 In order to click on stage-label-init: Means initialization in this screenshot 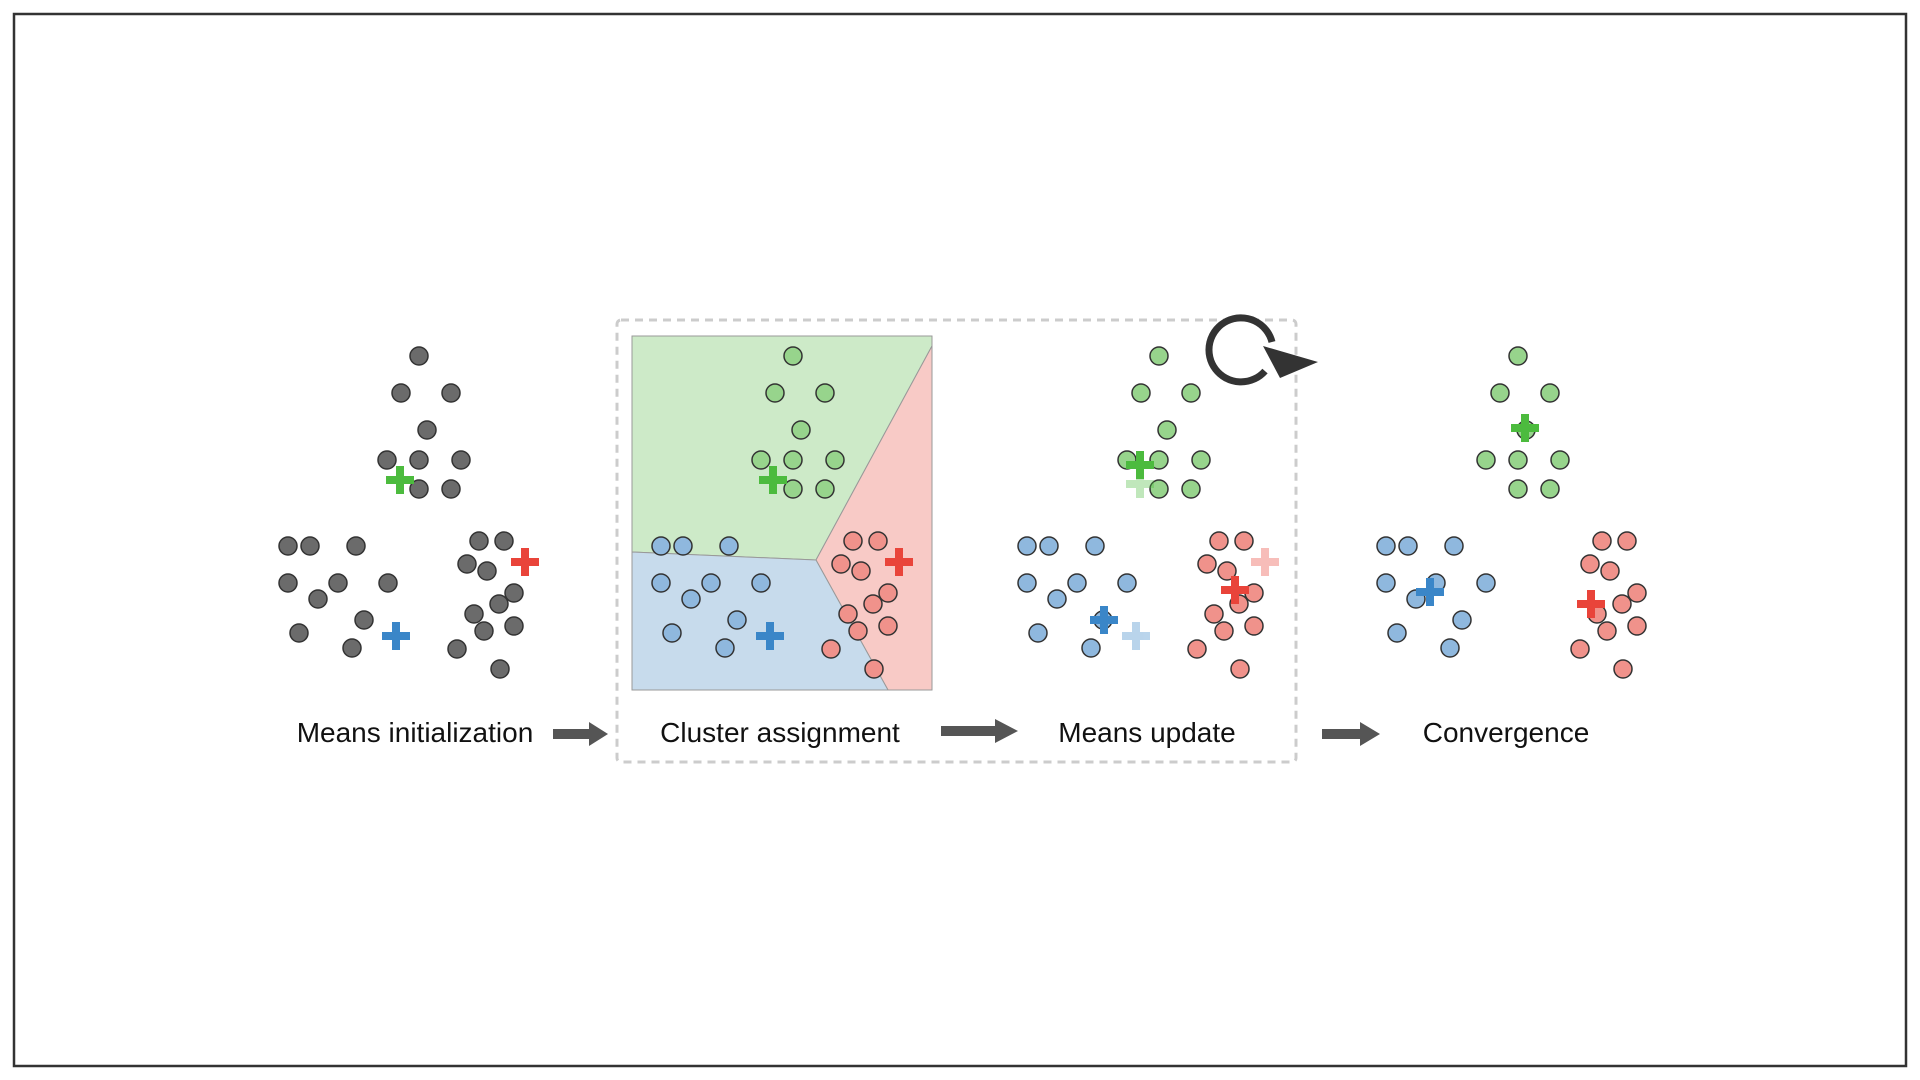, I will do `click(415, 732)`.